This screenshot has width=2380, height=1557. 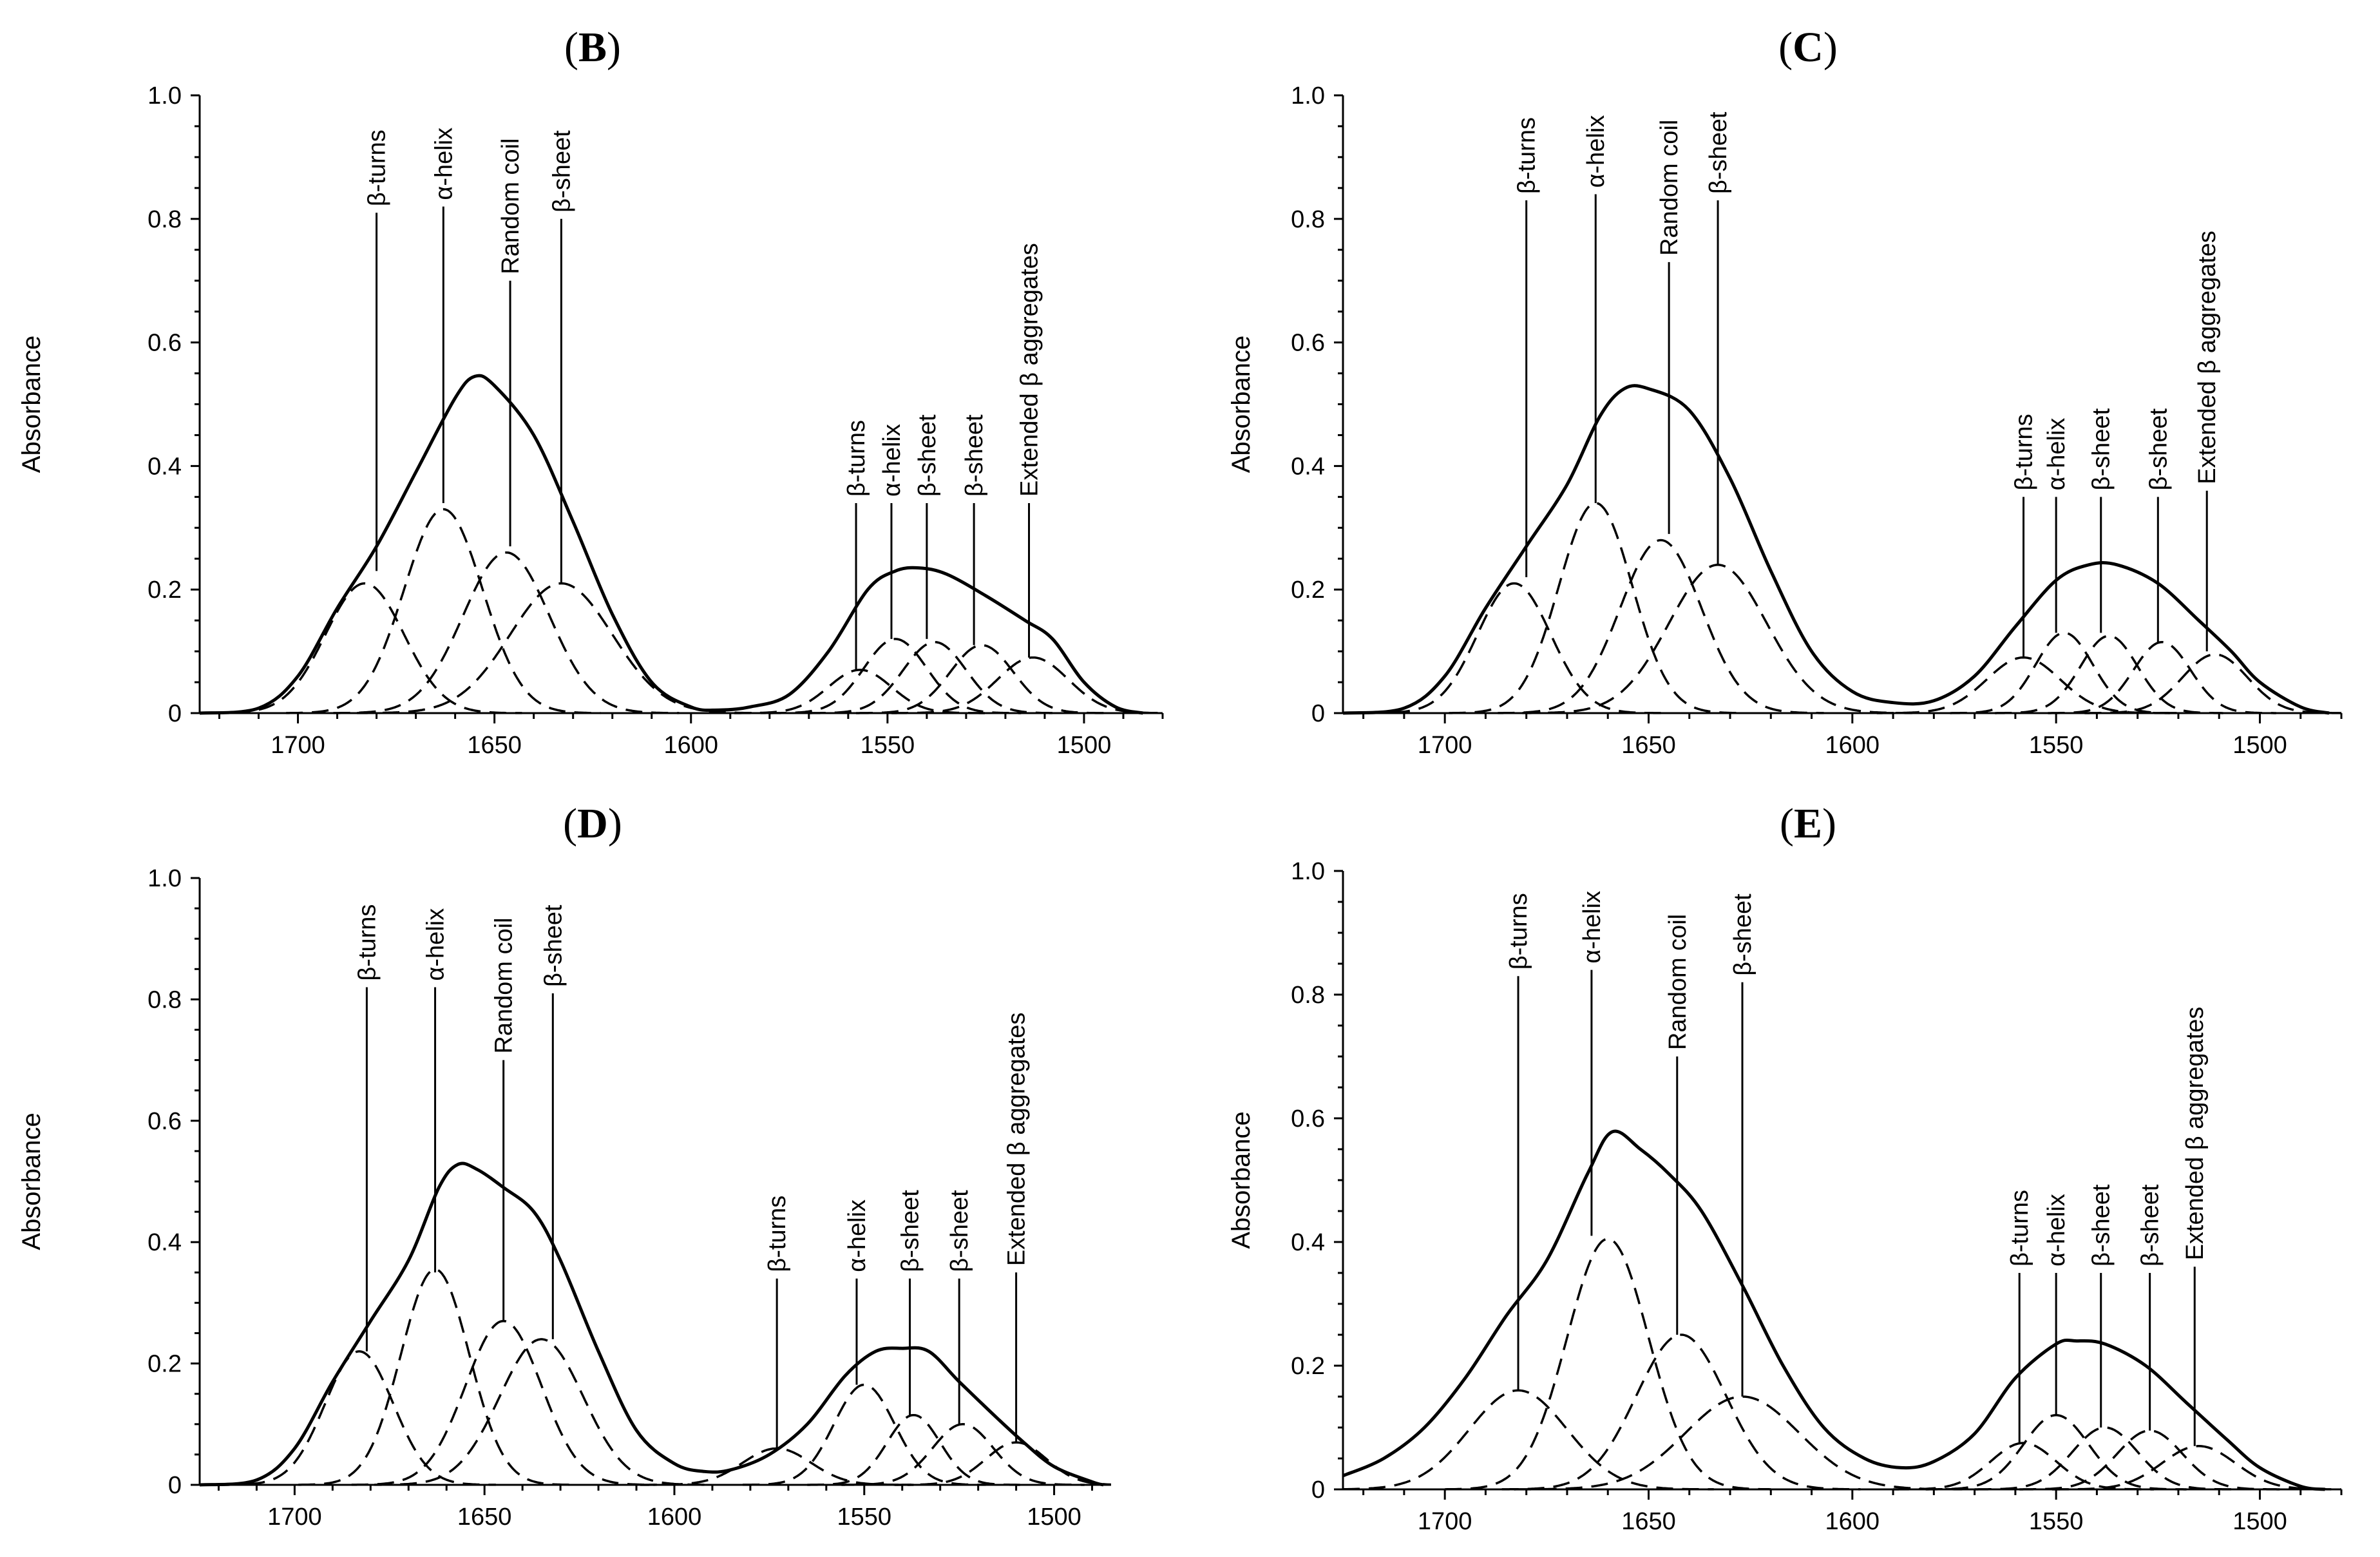 What do you see at coordinates (592, 47) in the screenshot?
I see `panel-title: (B)` at bounding box center [592, 47].